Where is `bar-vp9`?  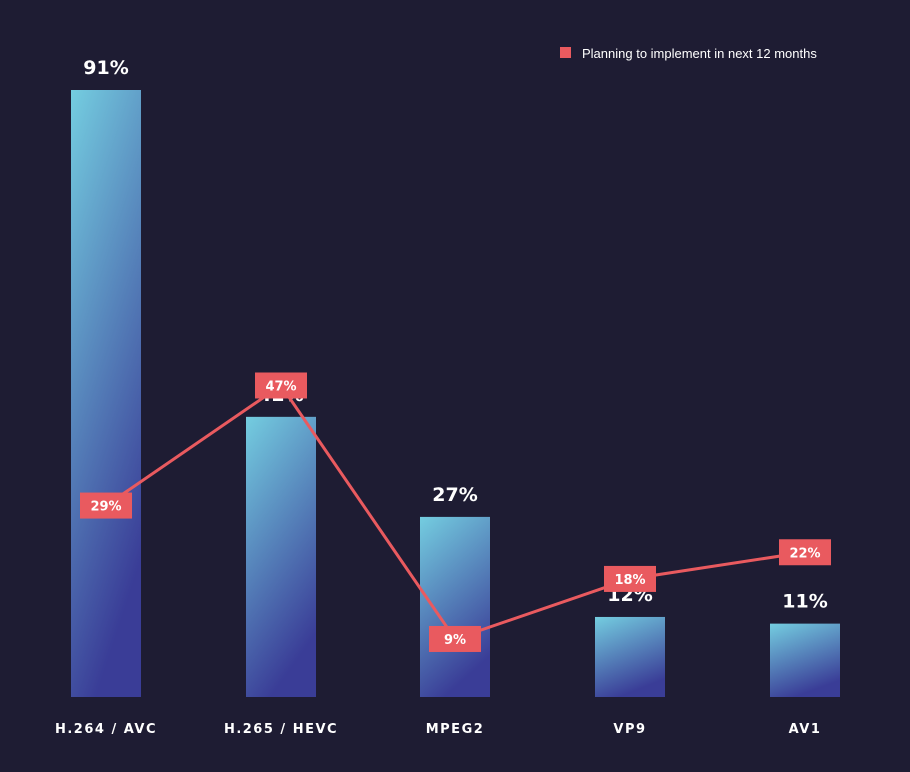 bar-vp9 is located at coordinates (630, 656).